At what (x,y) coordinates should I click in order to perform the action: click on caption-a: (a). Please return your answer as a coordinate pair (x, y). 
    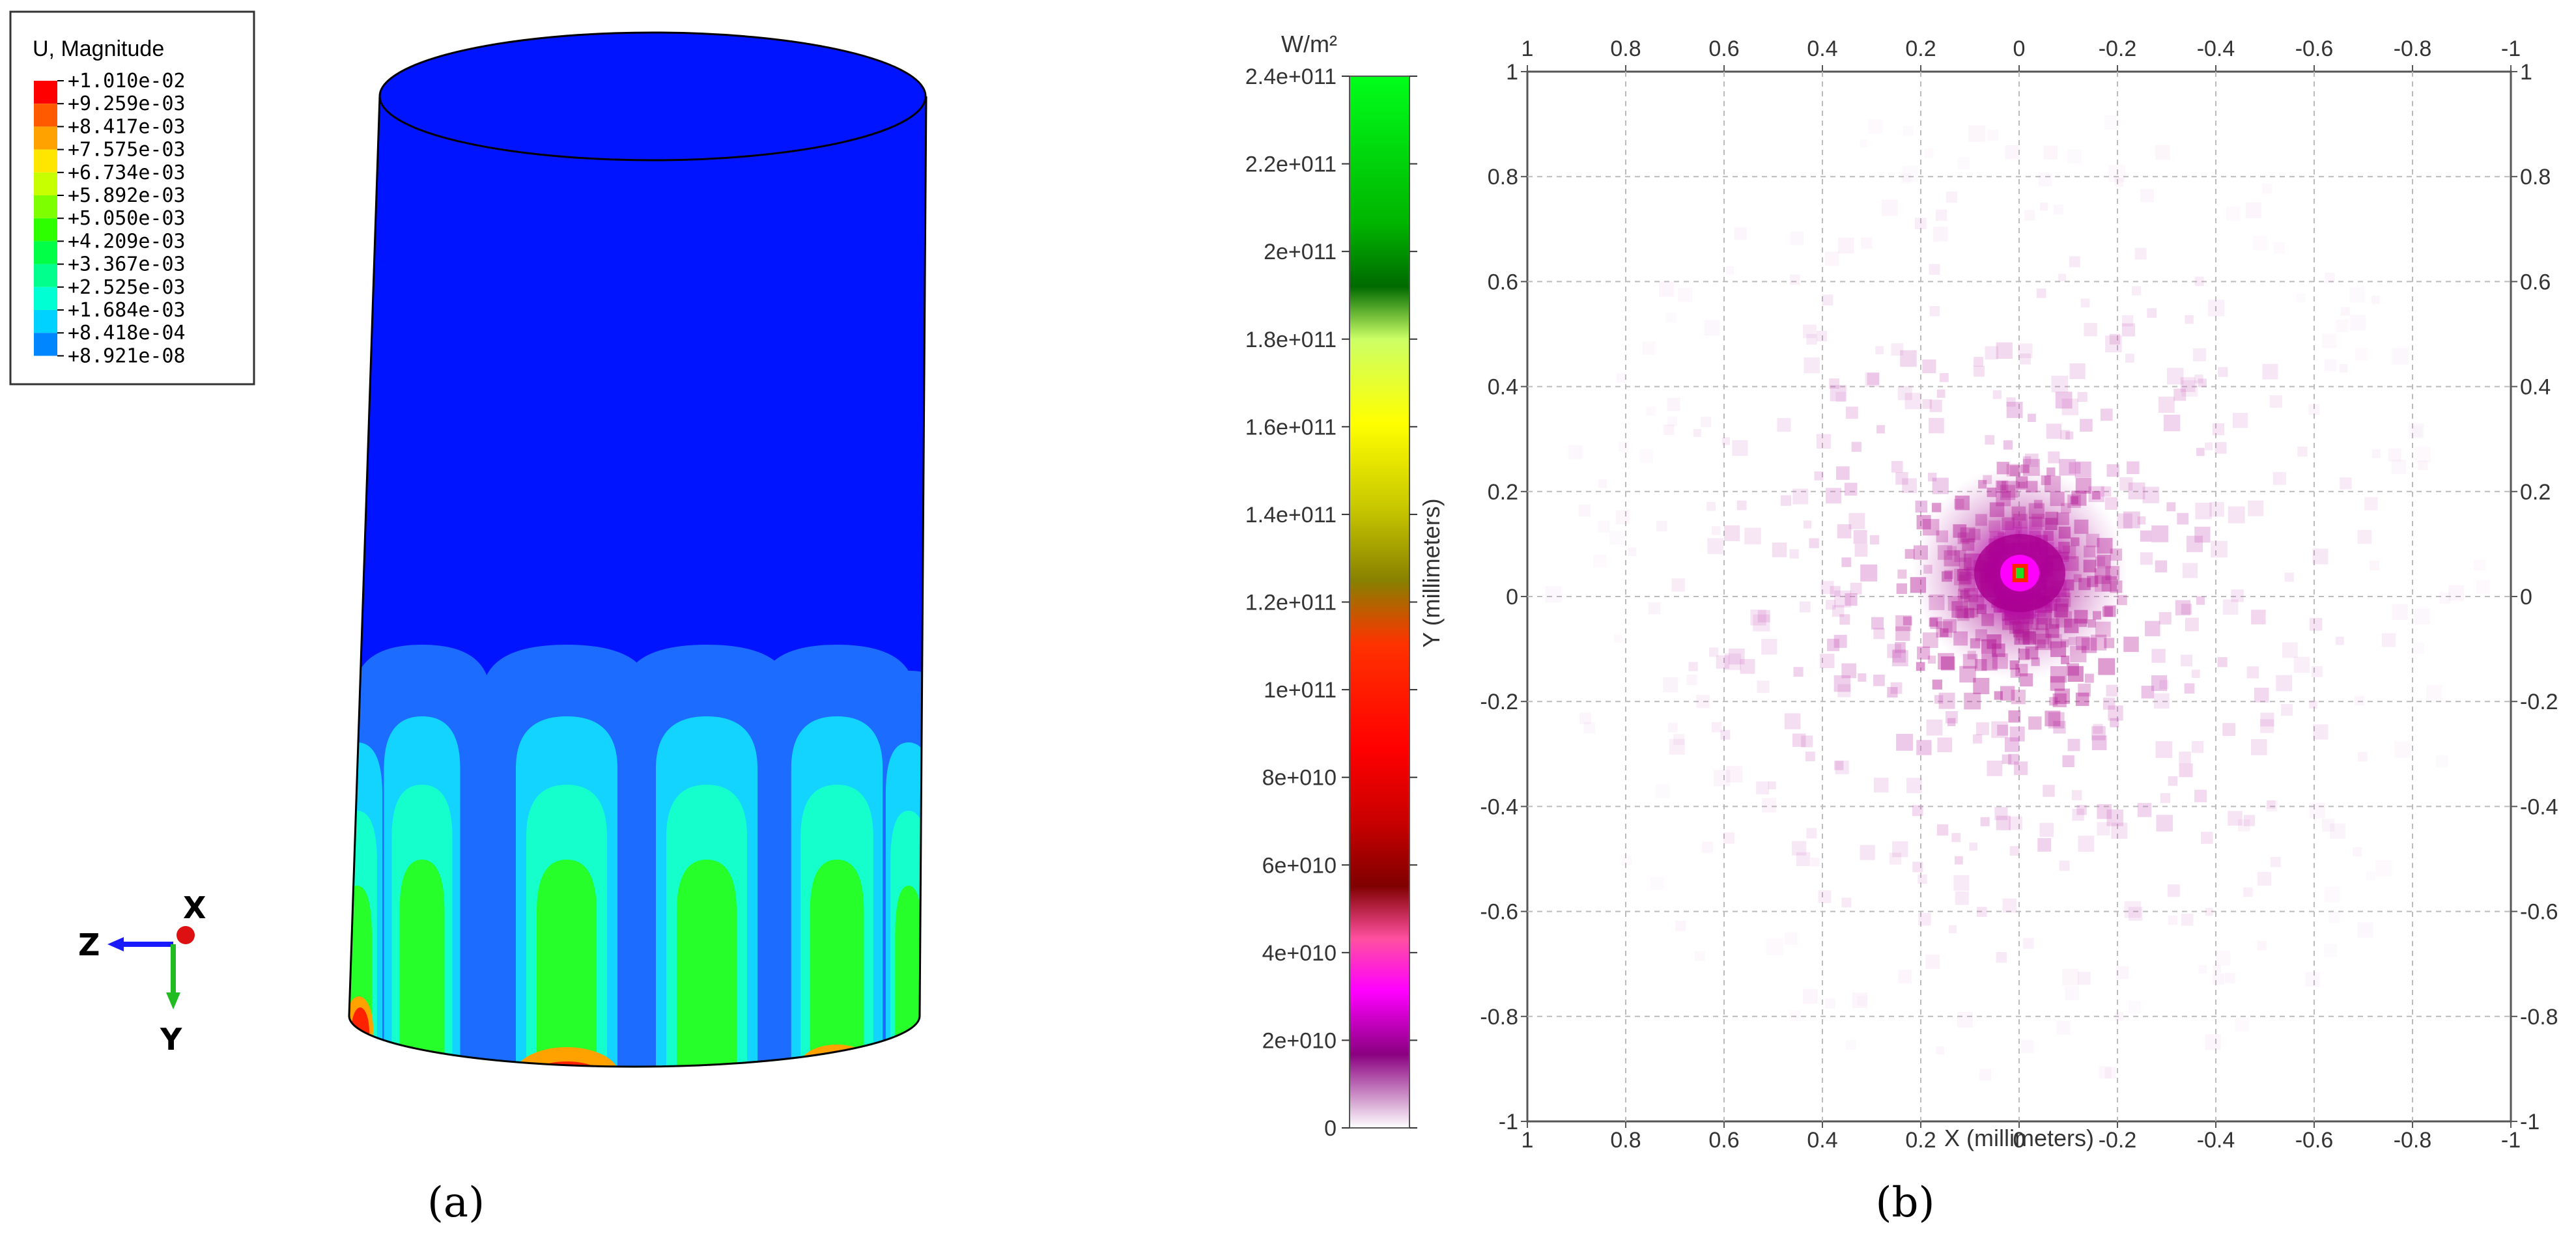
    Looking at the image, I should click on (456, 1203).